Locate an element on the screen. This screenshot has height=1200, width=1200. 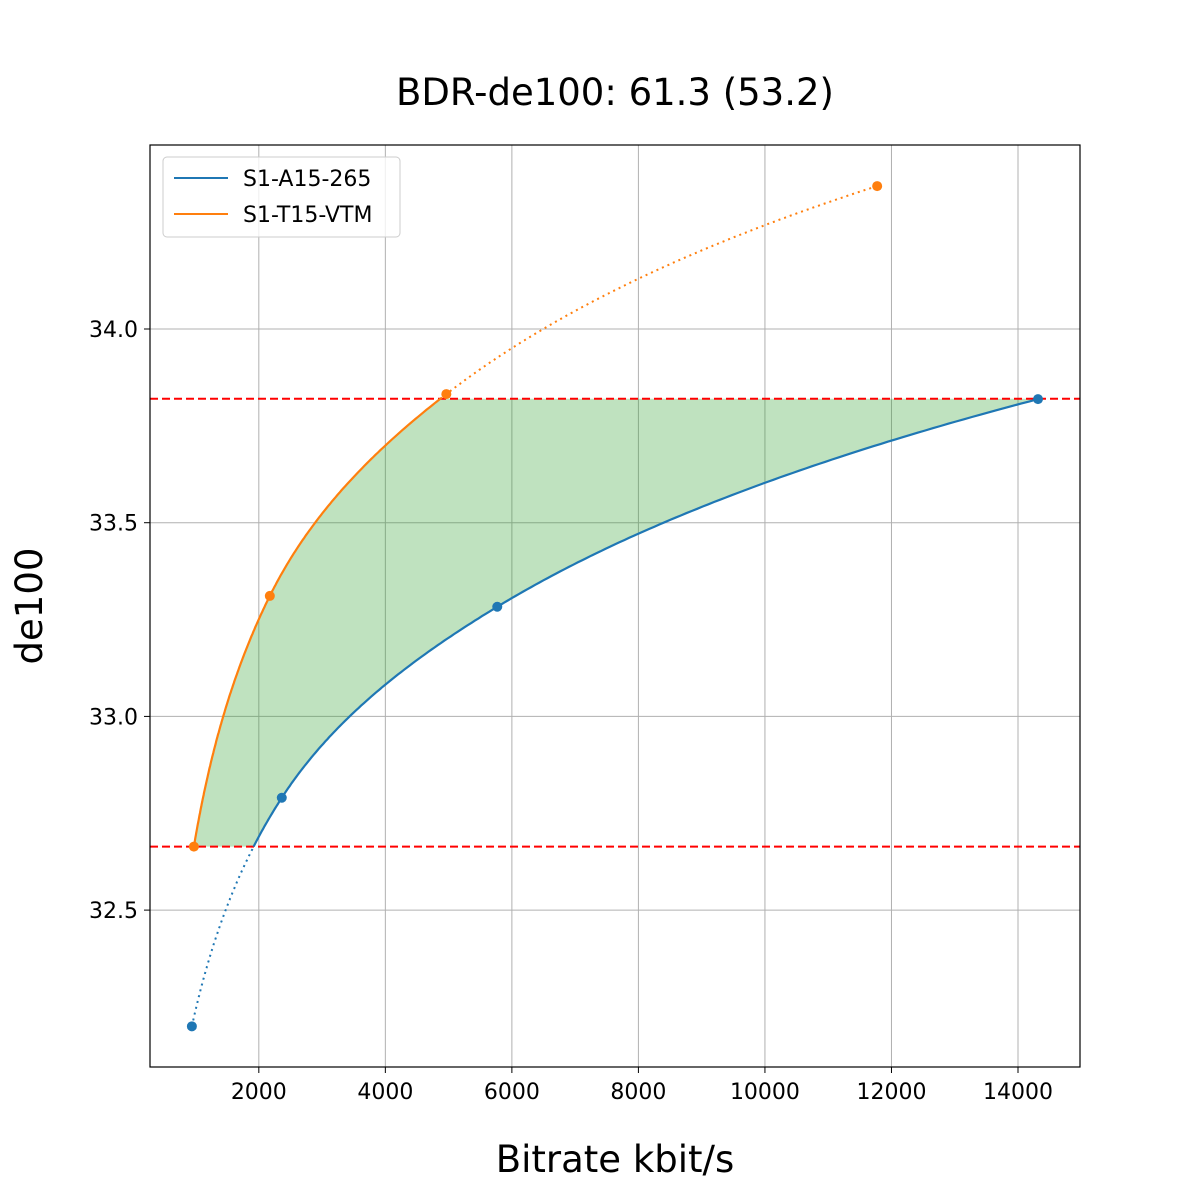
legend-label-1: S1-T15-VTM is located at coordinates (307, 215).